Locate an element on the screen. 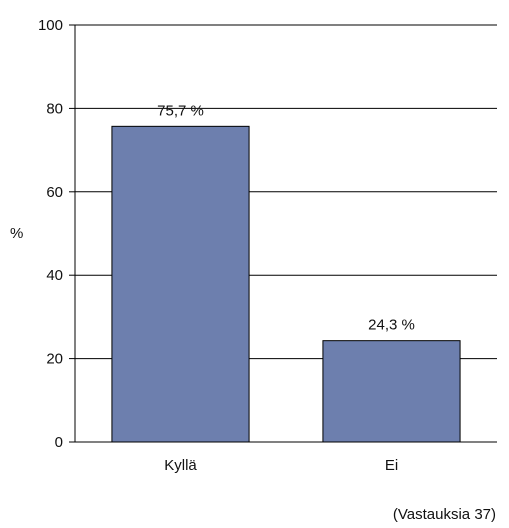 The height and width of the screenshot is (528, 509). category-label: Kyllä is located at coordinates (180, 465).